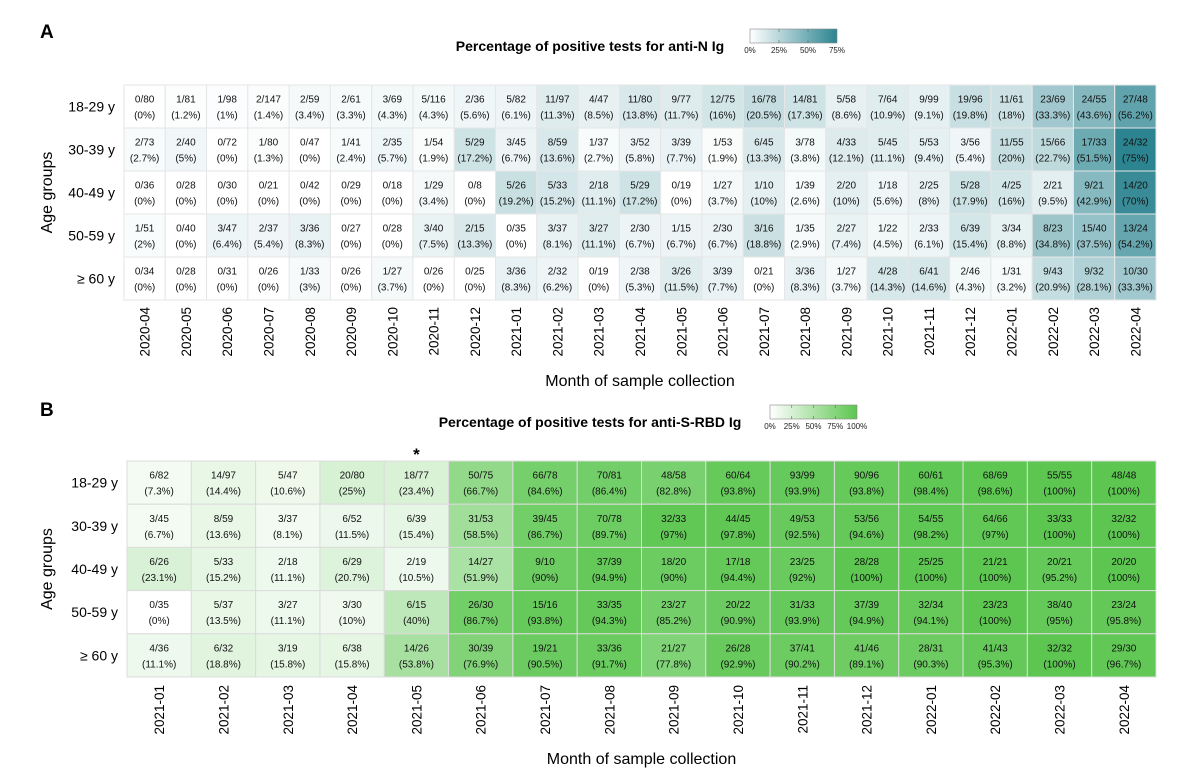 The height and width of the screenshot is (780, 1200). What do you see at coordinates (928, 245) in the screenshot?
I see `cell-percent: (6.1%)` at bounding box center [928, 245].